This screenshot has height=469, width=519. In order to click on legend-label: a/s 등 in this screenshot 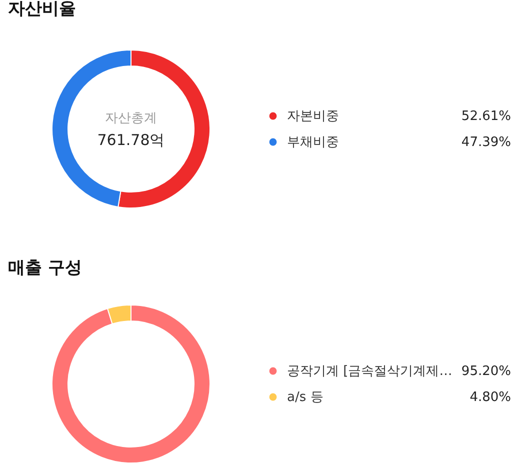, I will do `click(305, 397)`.